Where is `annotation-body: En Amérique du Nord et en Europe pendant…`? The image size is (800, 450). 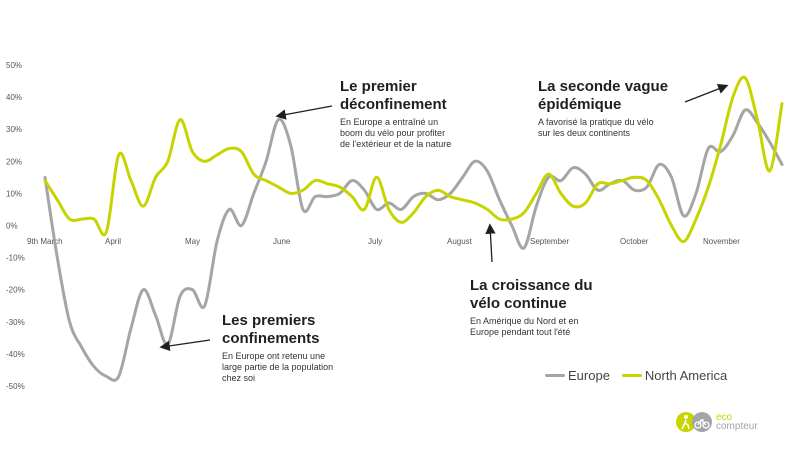
annotation-body: En Amérique du Nord et en Europe pendant… is located at coordinates (524, 326).